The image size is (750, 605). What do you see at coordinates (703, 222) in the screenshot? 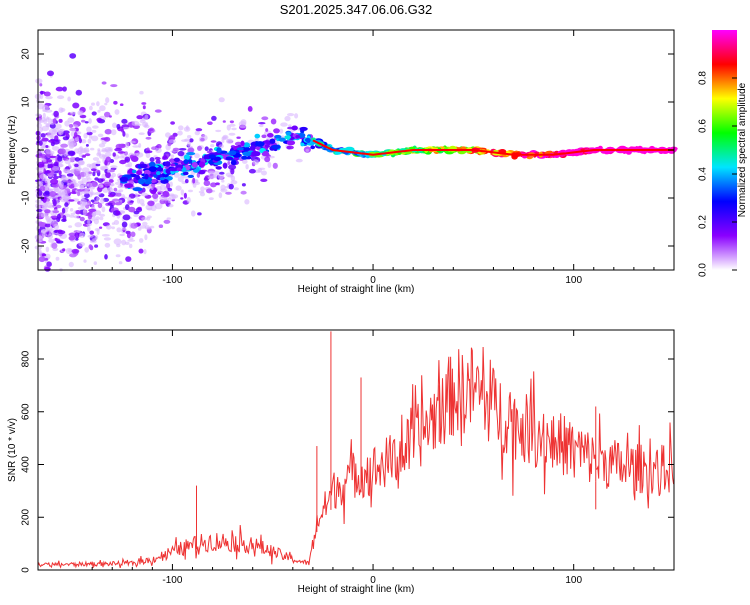
I see `colorbar-tick-label: 0.2` at bounding box center [703, 222].